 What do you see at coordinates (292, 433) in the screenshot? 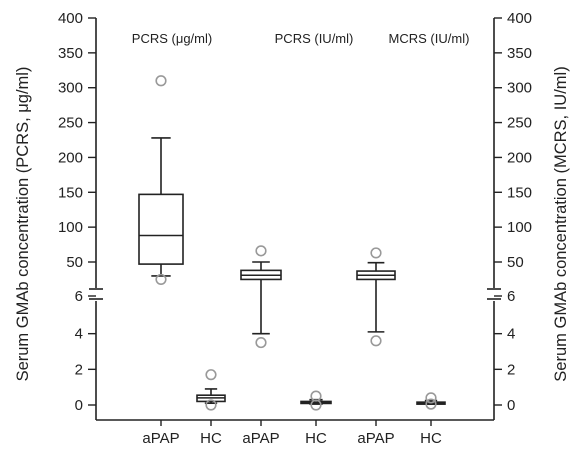
I see `category-labels: aPAP HC aPAP HC aPAP HC` at bounding box center [292, 433].